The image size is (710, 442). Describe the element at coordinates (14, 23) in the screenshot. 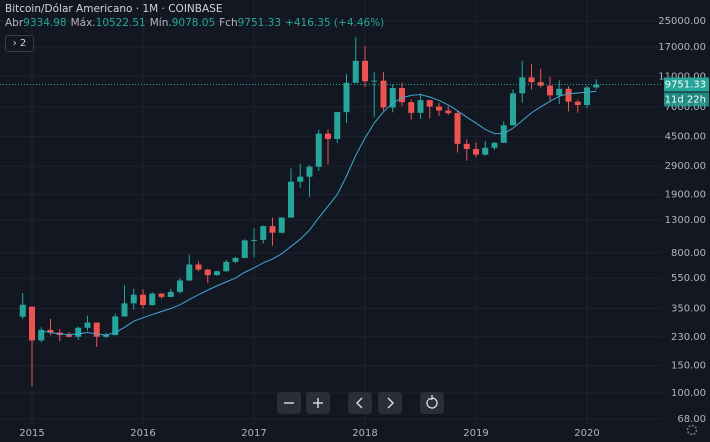

I see `ohlc-label: Abr` at that location.